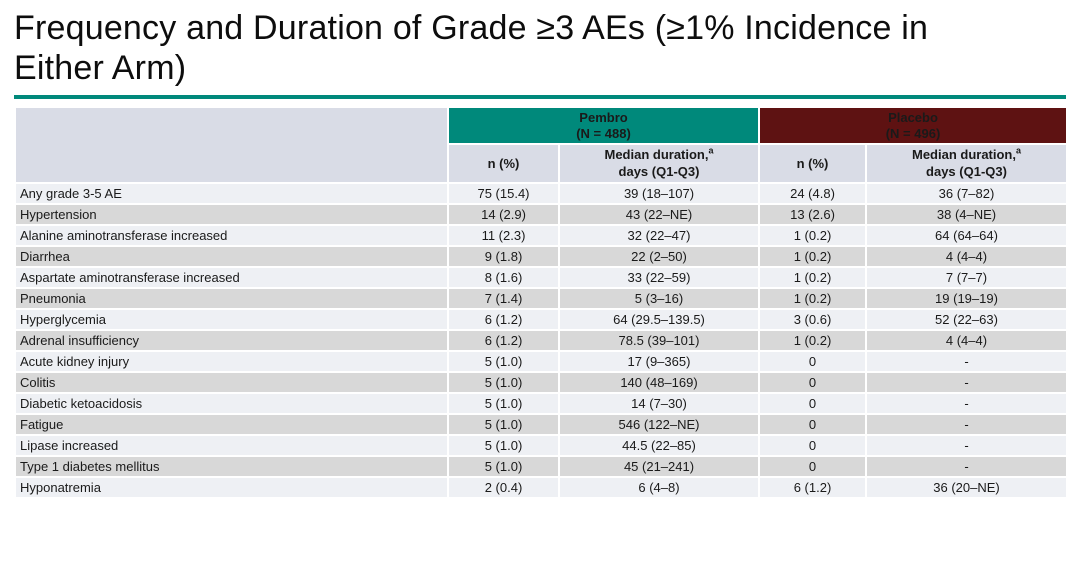  What do you see at coordinates (231, 193) in the screenshot?
I see `ae-name-cell: Any grade 3-5 AE` at bounding box center [231, 193].